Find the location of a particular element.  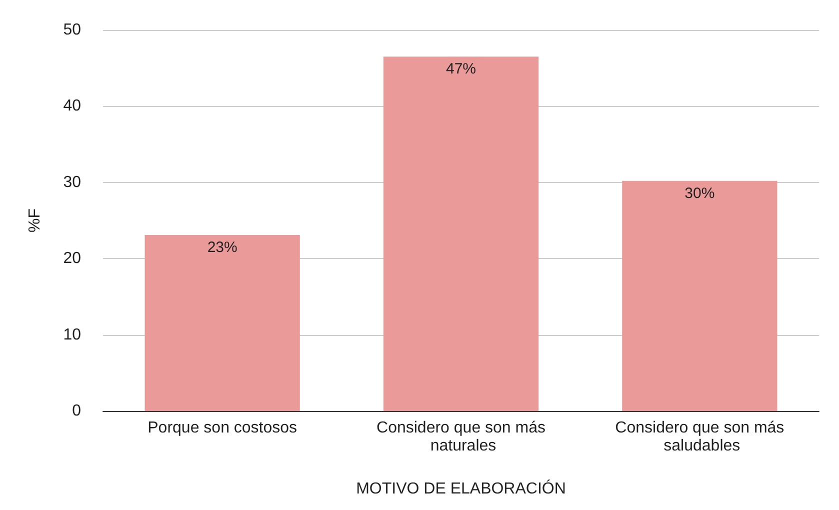

y-tick-label: 40 is located at coordinates (72, 106).